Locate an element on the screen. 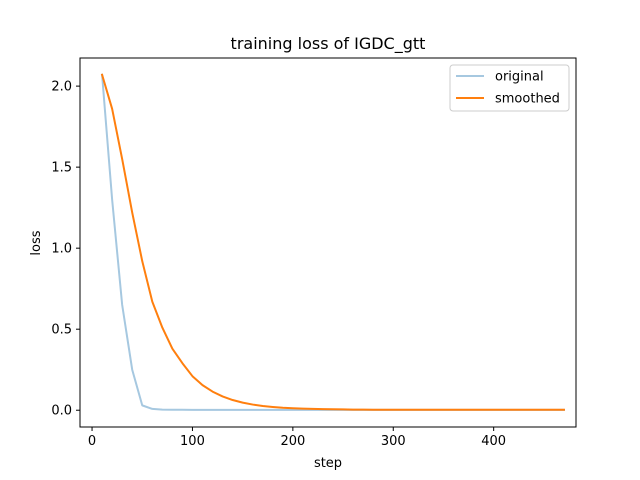  y-tick-label: 1.5 is located at coordinates (61, 168).